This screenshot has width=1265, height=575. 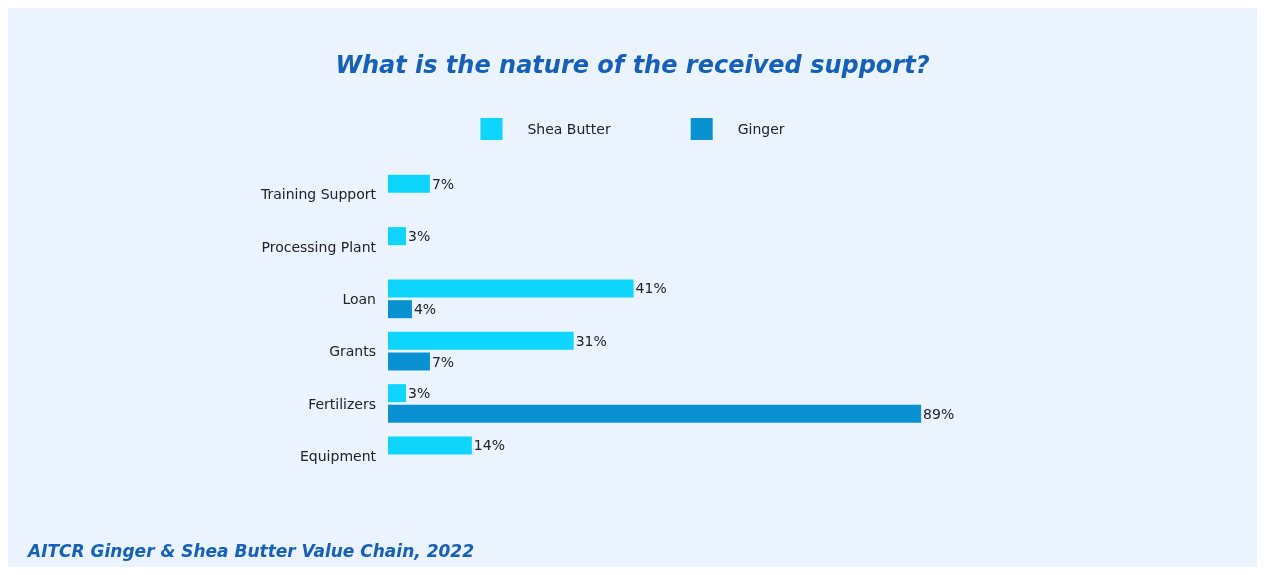 What do you see at coordinates (489, 445) in the screenshot?
I see `data-label: 14%` at bounding box center [489, 445].